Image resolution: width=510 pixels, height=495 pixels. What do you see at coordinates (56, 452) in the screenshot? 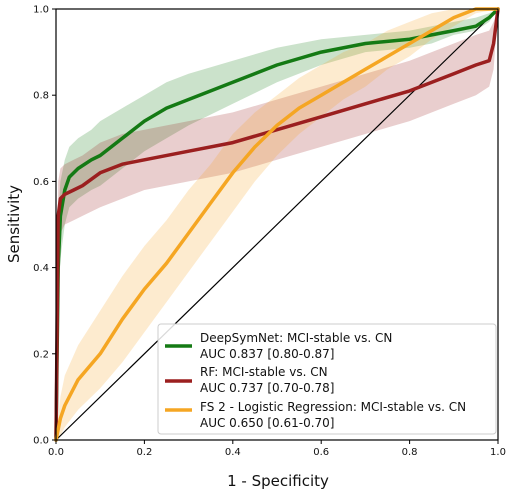
I see `x-tick-label: 0.0` at bounding box center [56, 452].